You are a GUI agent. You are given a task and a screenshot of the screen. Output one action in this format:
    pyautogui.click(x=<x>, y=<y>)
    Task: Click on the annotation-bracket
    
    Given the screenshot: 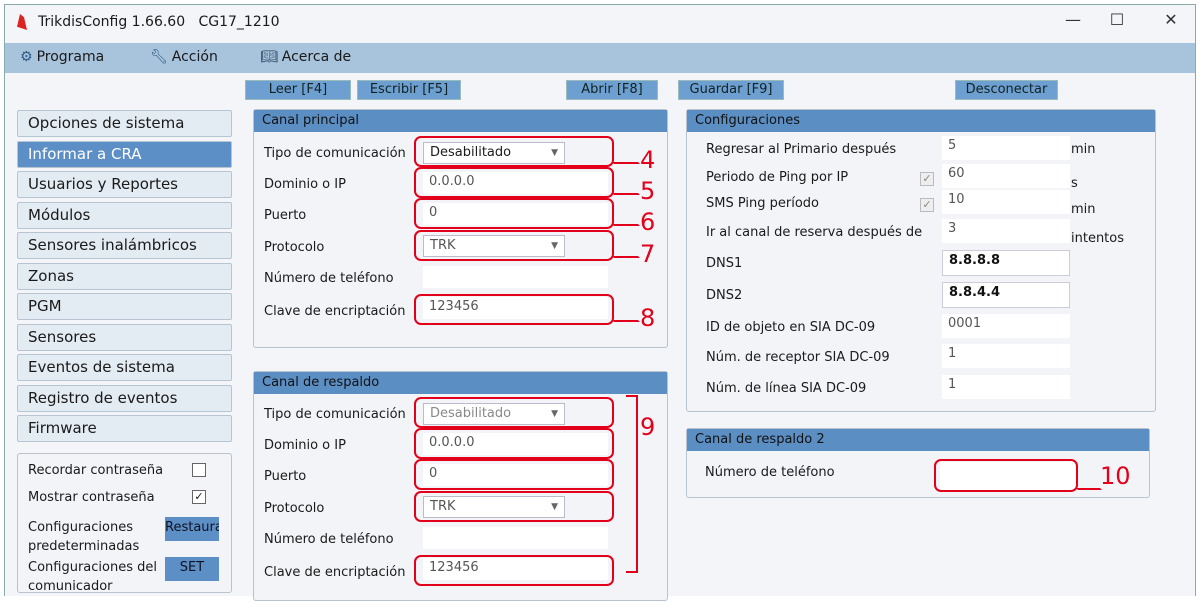 What is the action you would take?
    pyautogui.click(x=632, y=484)
    